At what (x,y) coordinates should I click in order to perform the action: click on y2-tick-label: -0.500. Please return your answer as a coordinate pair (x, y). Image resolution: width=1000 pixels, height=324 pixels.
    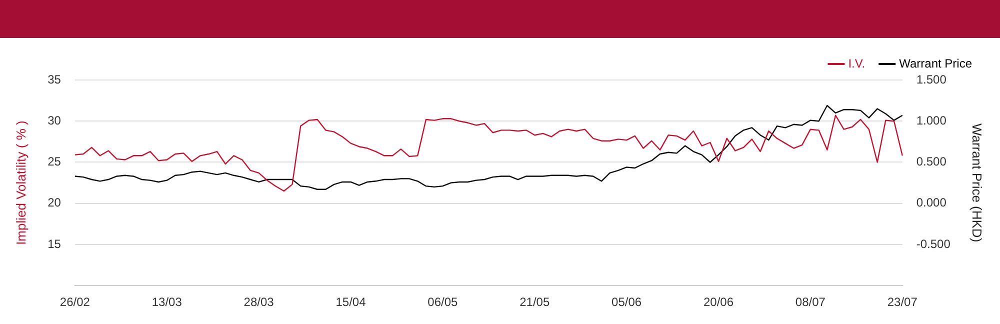
    Looking at the image, I should click on (933, 243).